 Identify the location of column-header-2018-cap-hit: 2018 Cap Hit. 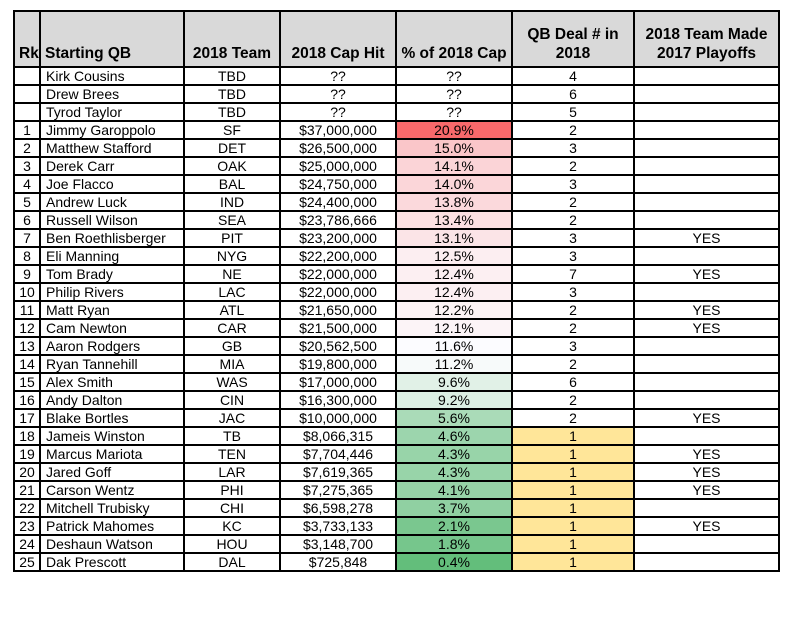
(338, 39).